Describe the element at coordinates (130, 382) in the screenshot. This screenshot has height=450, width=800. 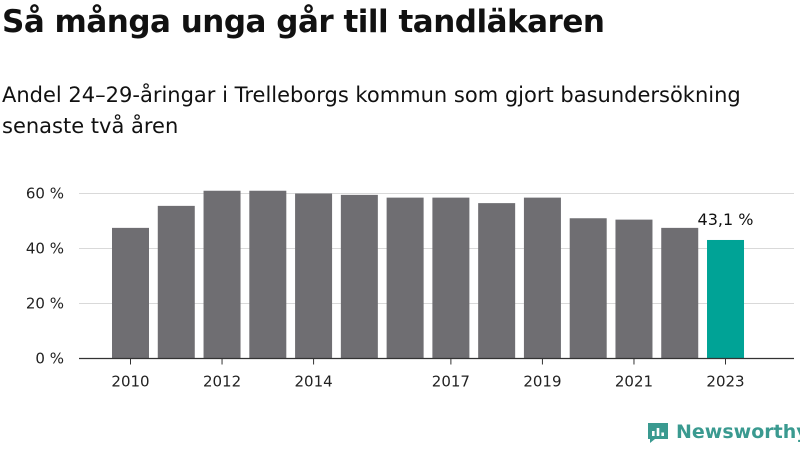
I see `x-tick-label: 2010` at that location.